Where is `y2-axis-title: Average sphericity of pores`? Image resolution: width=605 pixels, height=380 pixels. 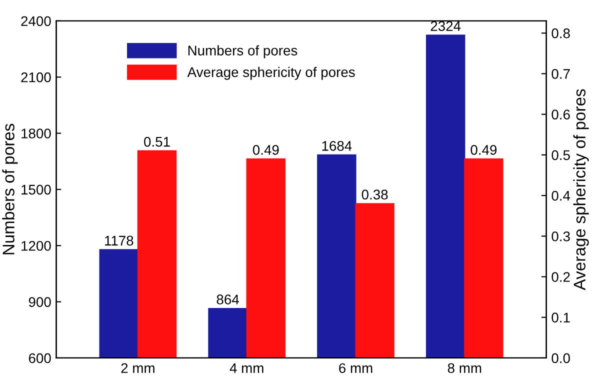
y2-axis-title: Average sphericity of pores is located at coordinates (581, 189).